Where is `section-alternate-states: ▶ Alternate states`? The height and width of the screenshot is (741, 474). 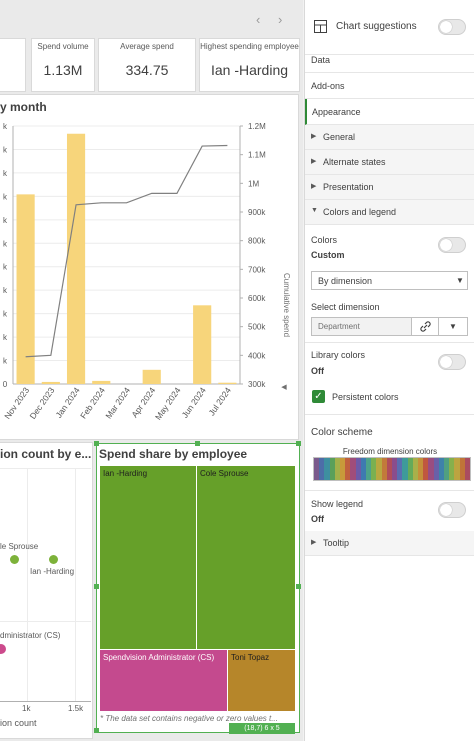
section-alternate-states: ▶ Alternate states is located at coordinates (389, 162).